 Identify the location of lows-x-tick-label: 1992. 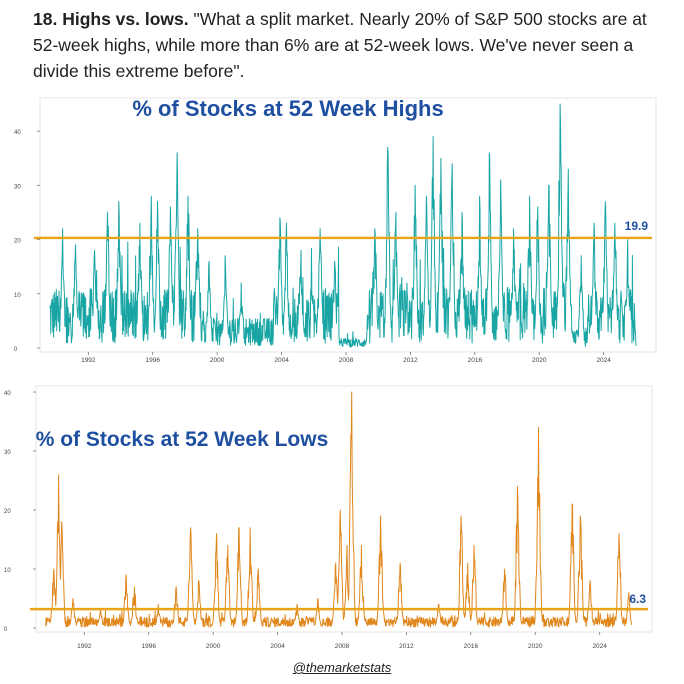
(84, 646).